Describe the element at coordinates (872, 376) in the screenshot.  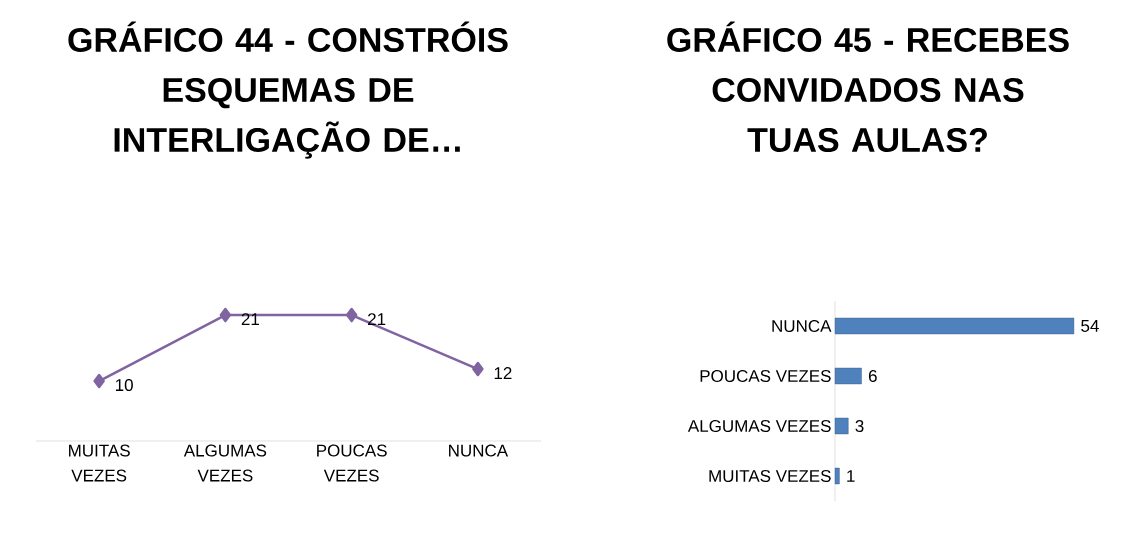
I see `data-label: 6` at that location.